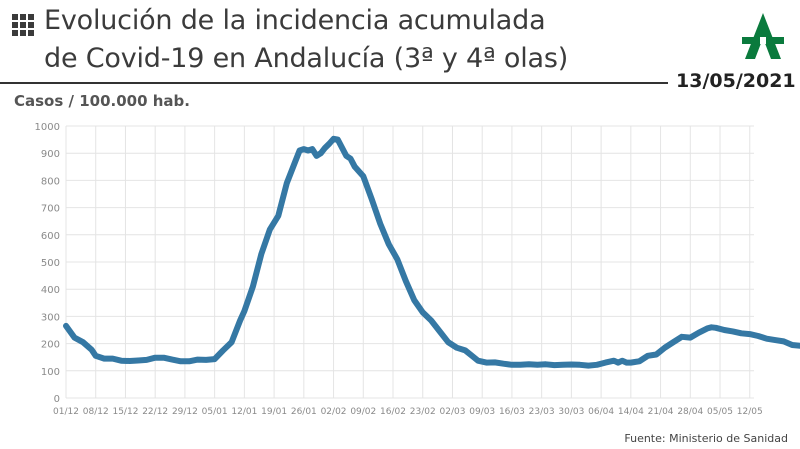  What do you see at coordinates (423, 411) in the screenshot?
I see `x-tick-label: 23/02` at bounding box center [423, 411].